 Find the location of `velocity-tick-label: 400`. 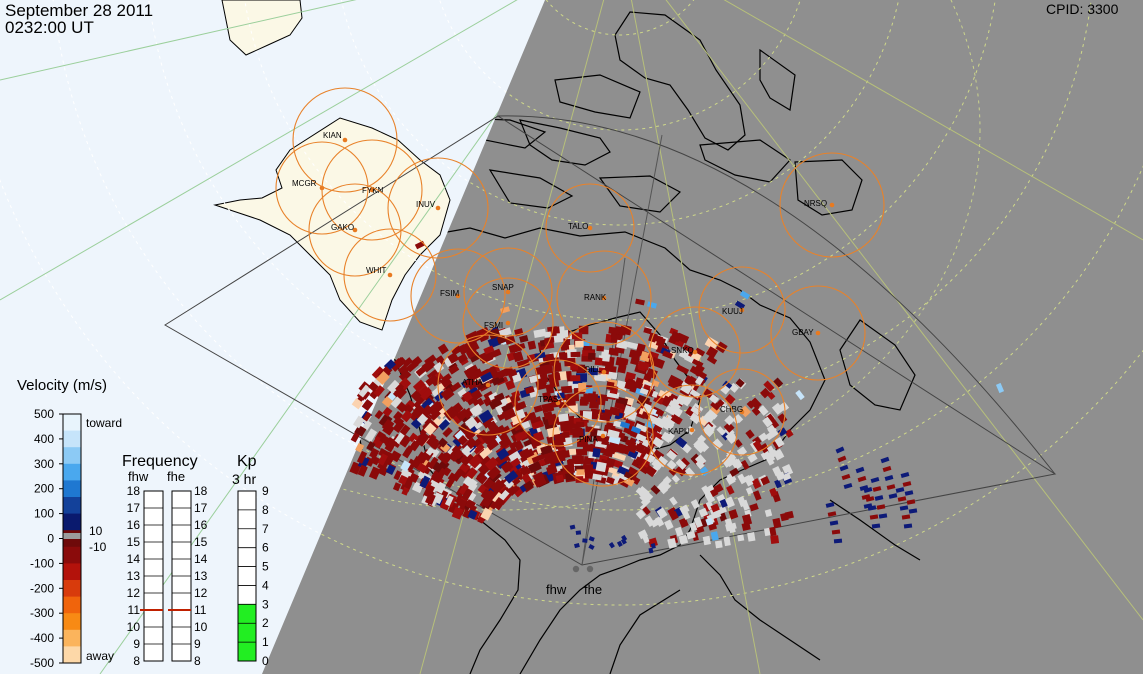

velocity-tick-label: 400 is located at coordinates (44, 439).